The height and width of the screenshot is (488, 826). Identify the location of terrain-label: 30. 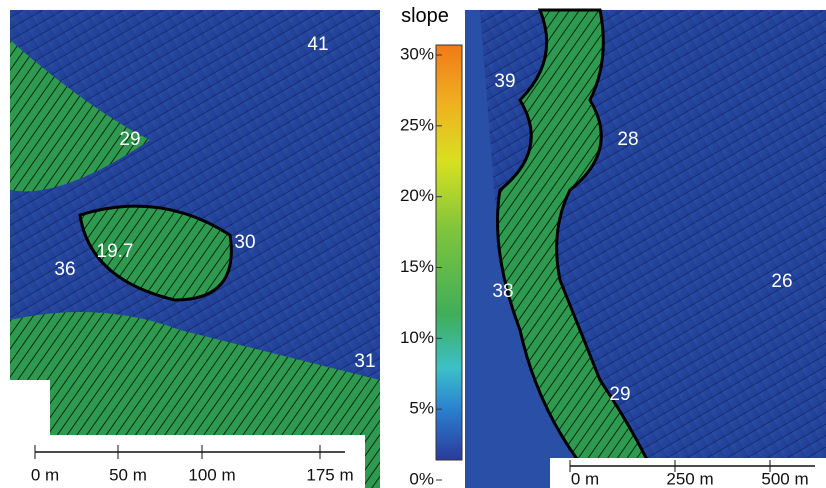
(244, 242).